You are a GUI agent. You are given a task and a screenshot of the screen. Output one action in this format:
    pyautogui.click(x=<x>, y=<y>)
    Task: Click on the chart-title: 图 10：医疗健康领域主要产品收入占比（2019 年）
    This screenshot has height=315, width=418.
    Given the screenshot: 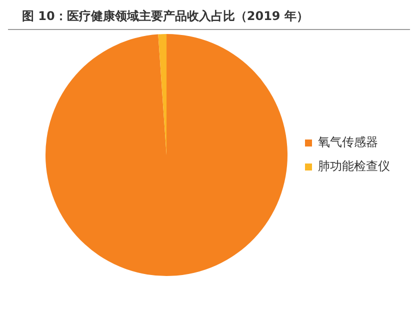 What is the action you would take?
    pyautogui.click(x=209, y=15)
    